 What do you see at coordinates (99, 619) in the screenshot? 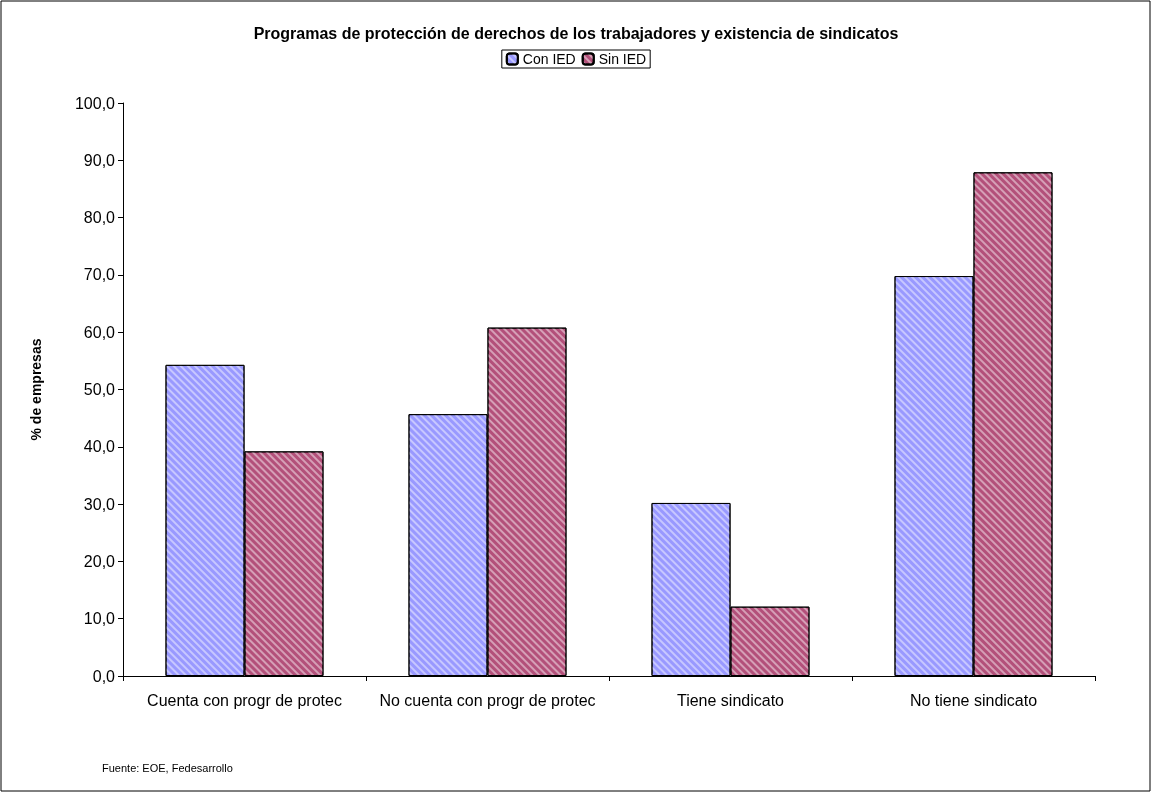
I see `y-tick-label: 10,0` at bounding box center [99, 619].